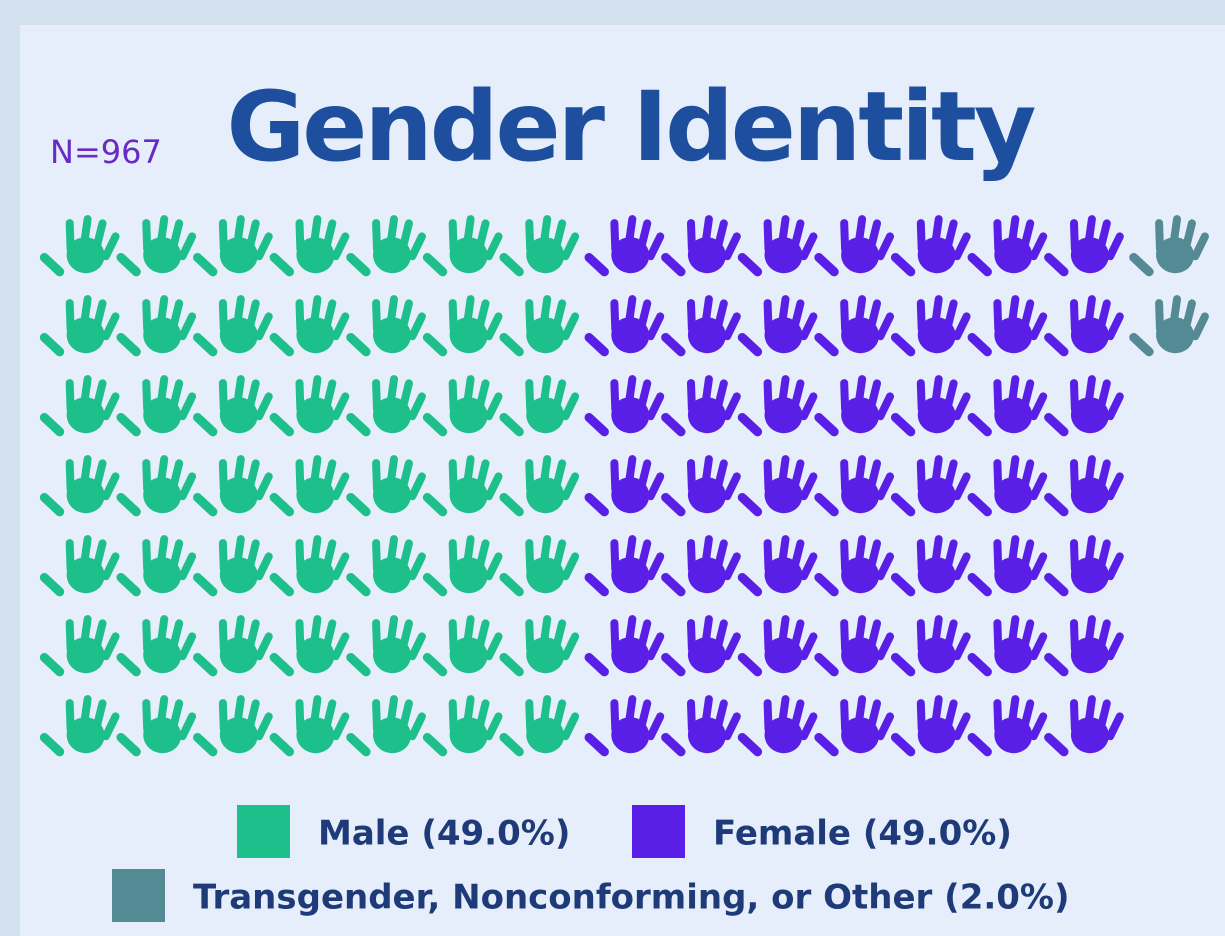 This screenshot has height=936, width=1225. Describe the element at coordinates (631, 127) in the screenshot. I see `chart-title: Gender Identity` at that location.